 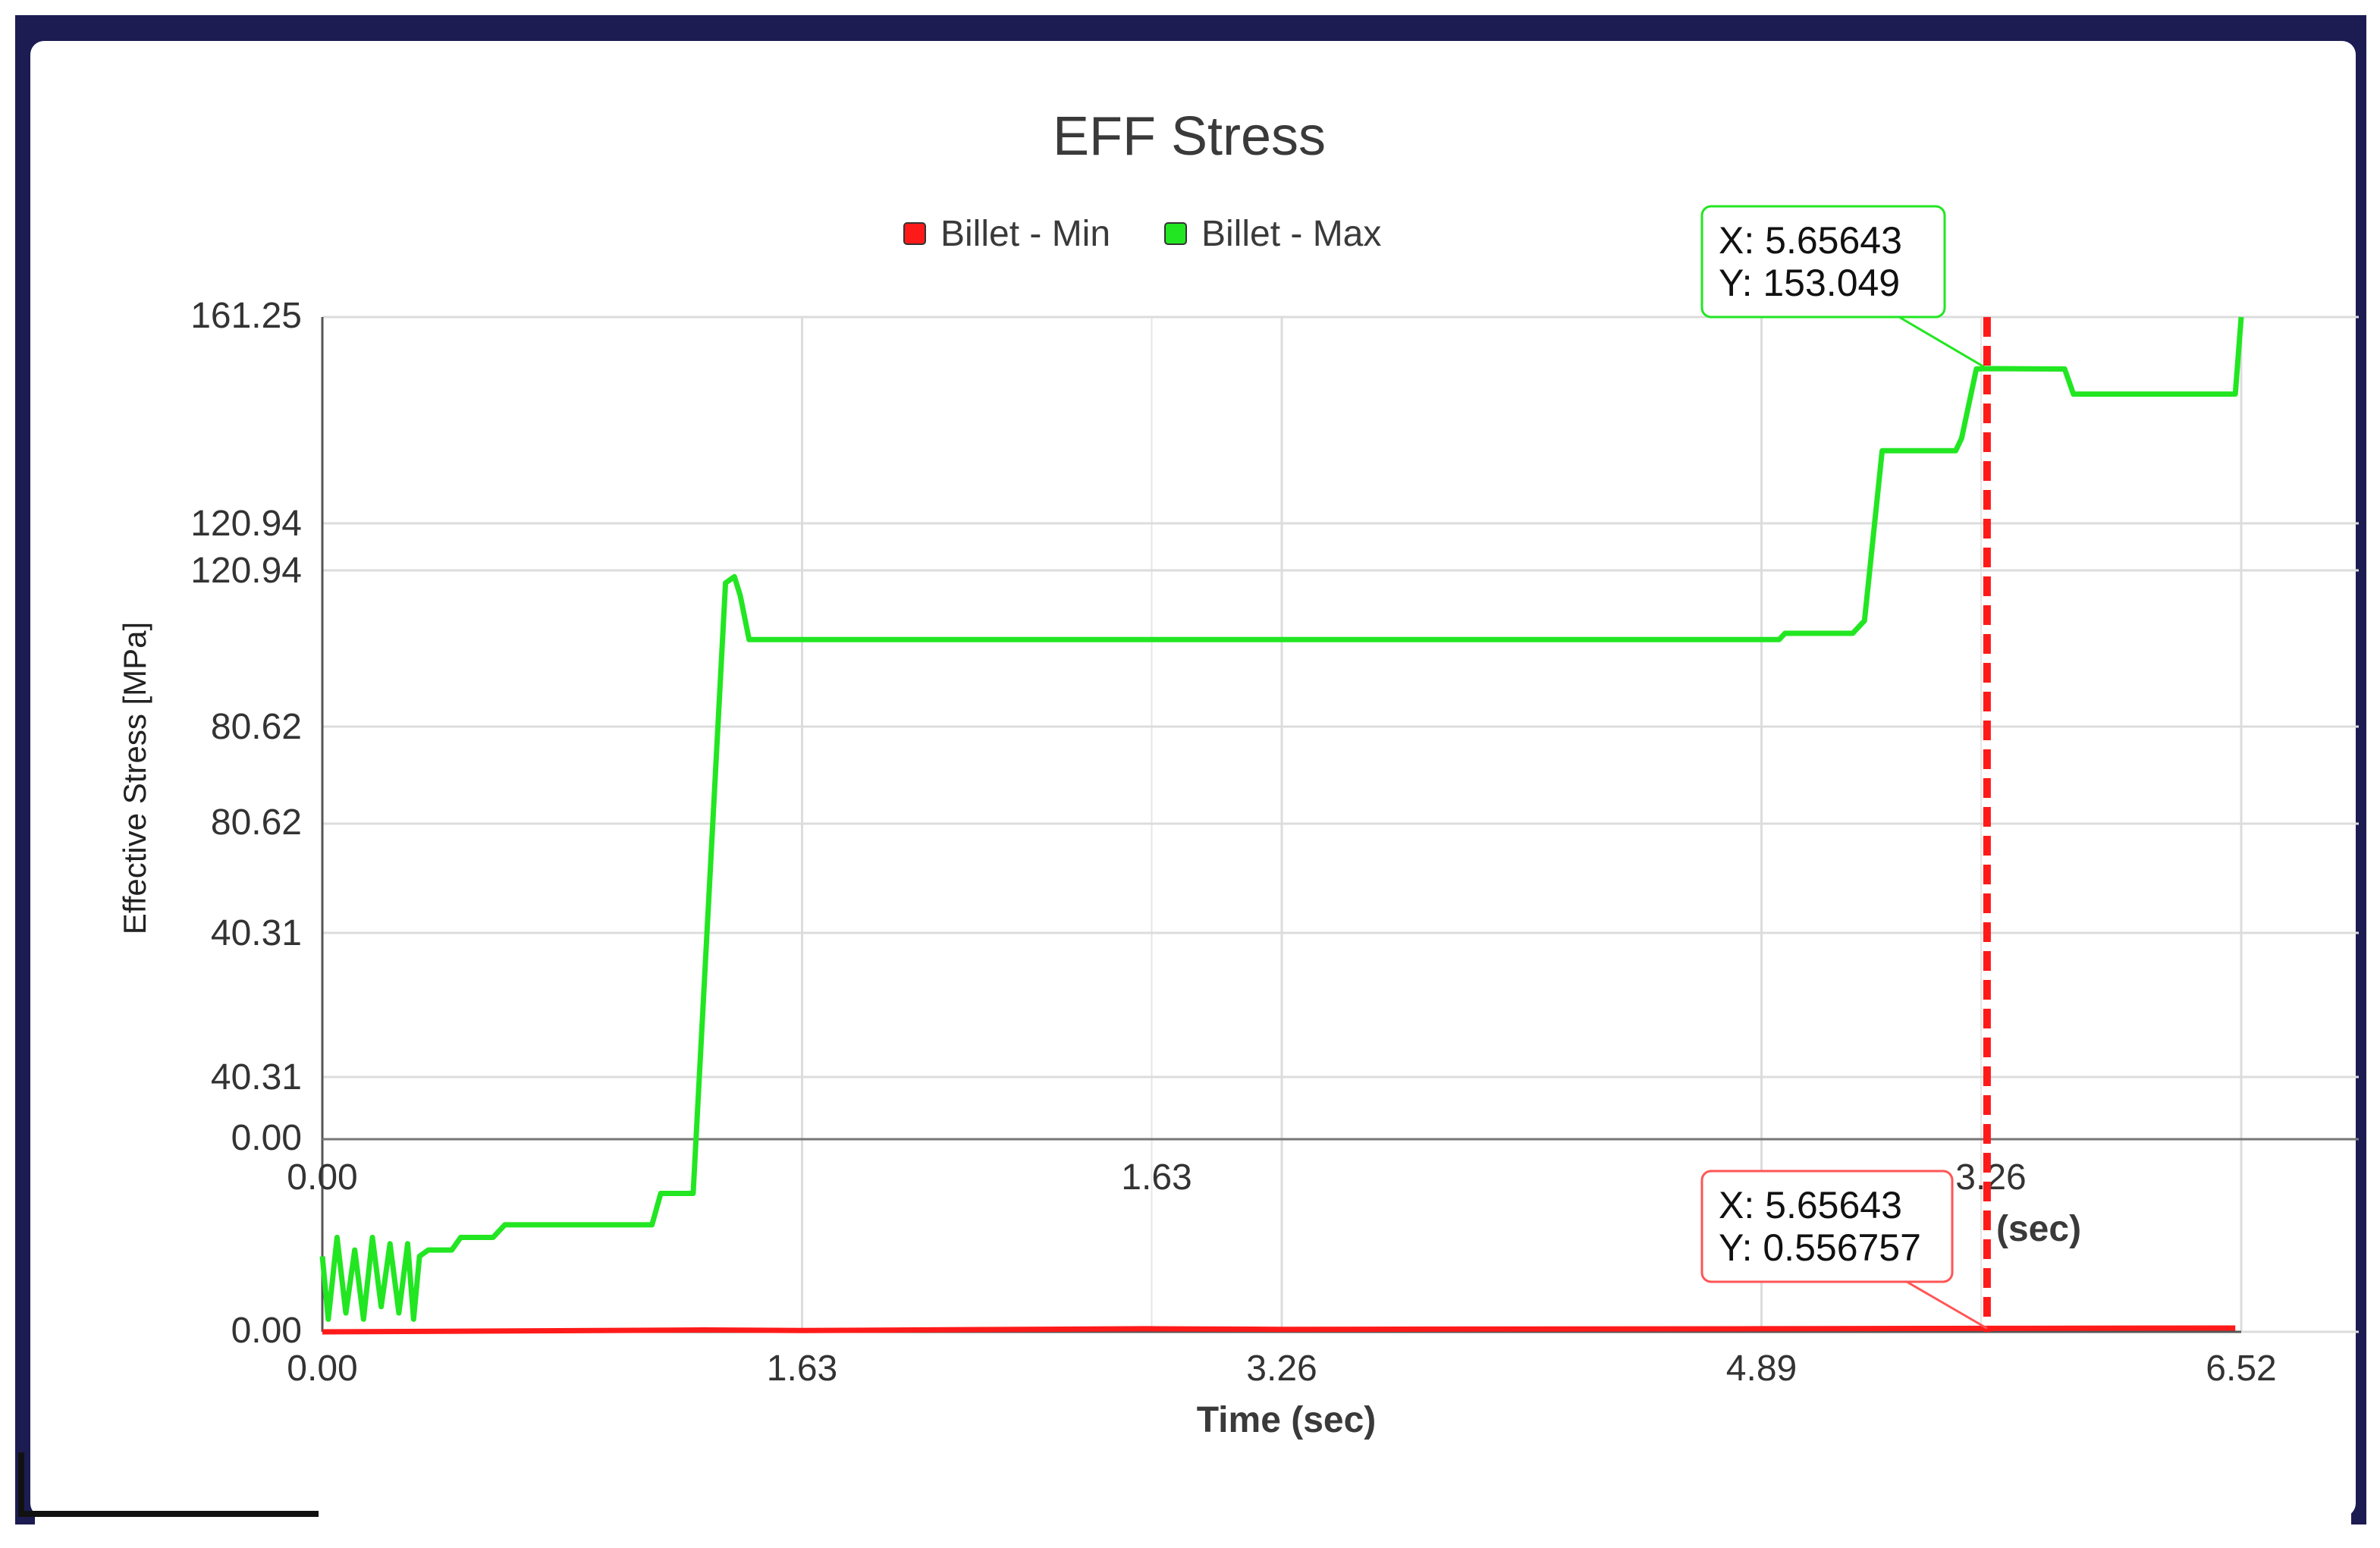 What do you see at coordinates (1281, 1369) in the screenshot?
I see `x-tick-label-2: 3.26` at bounding box center [1281, 1369].